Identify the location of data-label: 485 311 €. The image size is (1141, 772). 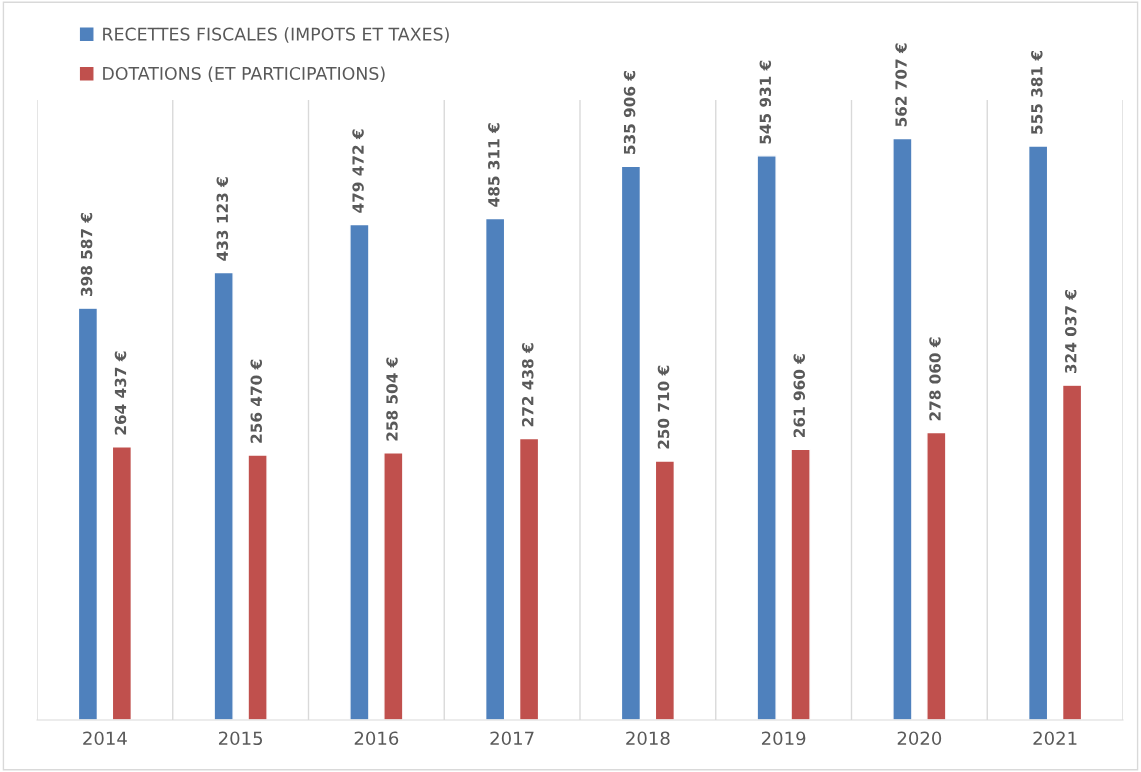
(494, 165).